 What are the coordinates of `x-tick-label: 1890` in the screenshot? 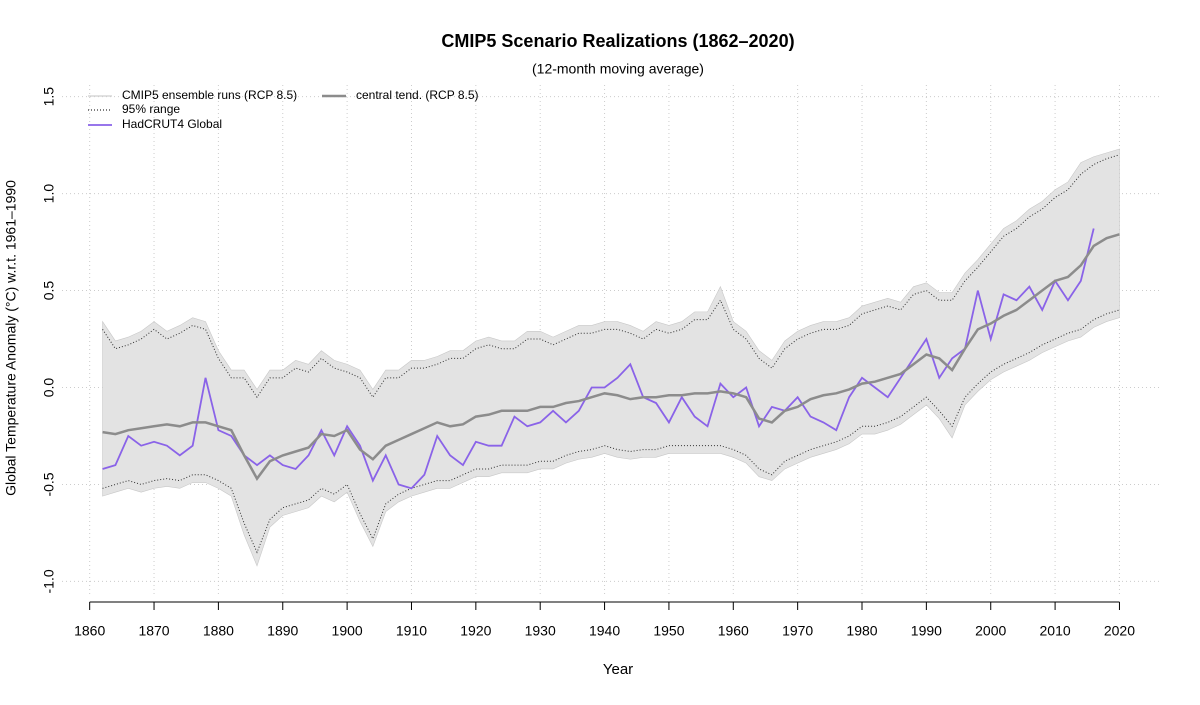 It's located at (282, 631).